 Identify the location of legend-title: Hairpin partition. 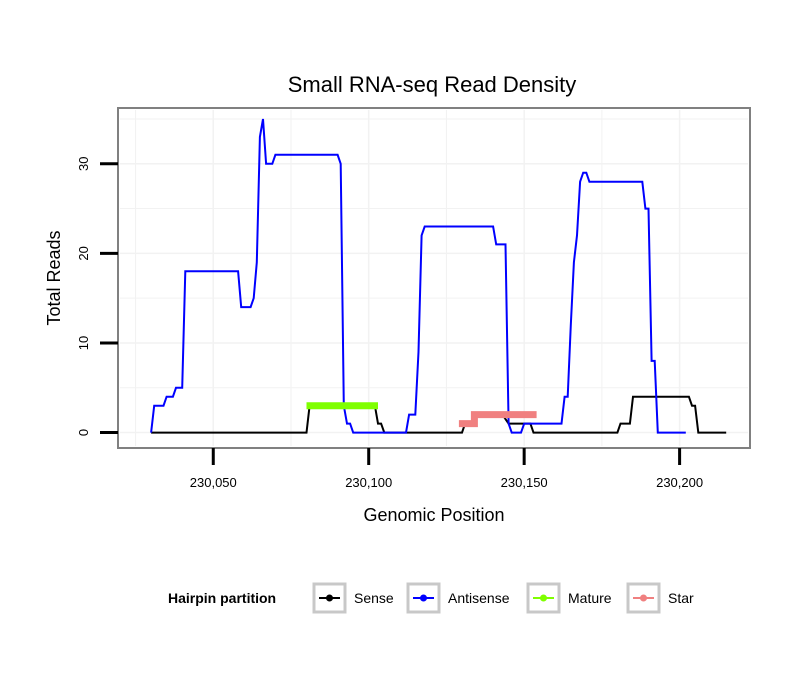
(222, 598).